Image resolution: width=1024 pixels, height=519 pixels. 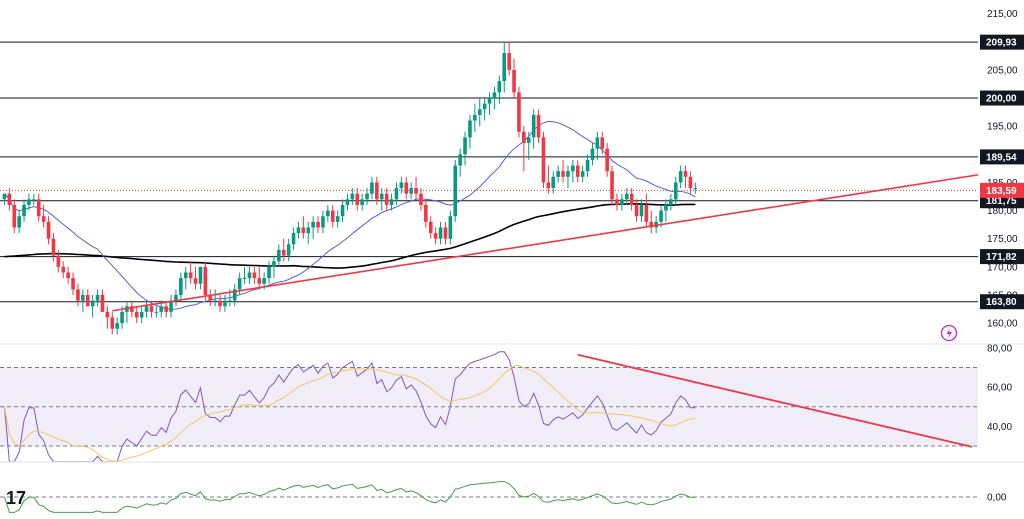 What do you see at coordinates (775, 400) in the screenshot?
I see `rsi-trendline` at bounding box center [775, 400].